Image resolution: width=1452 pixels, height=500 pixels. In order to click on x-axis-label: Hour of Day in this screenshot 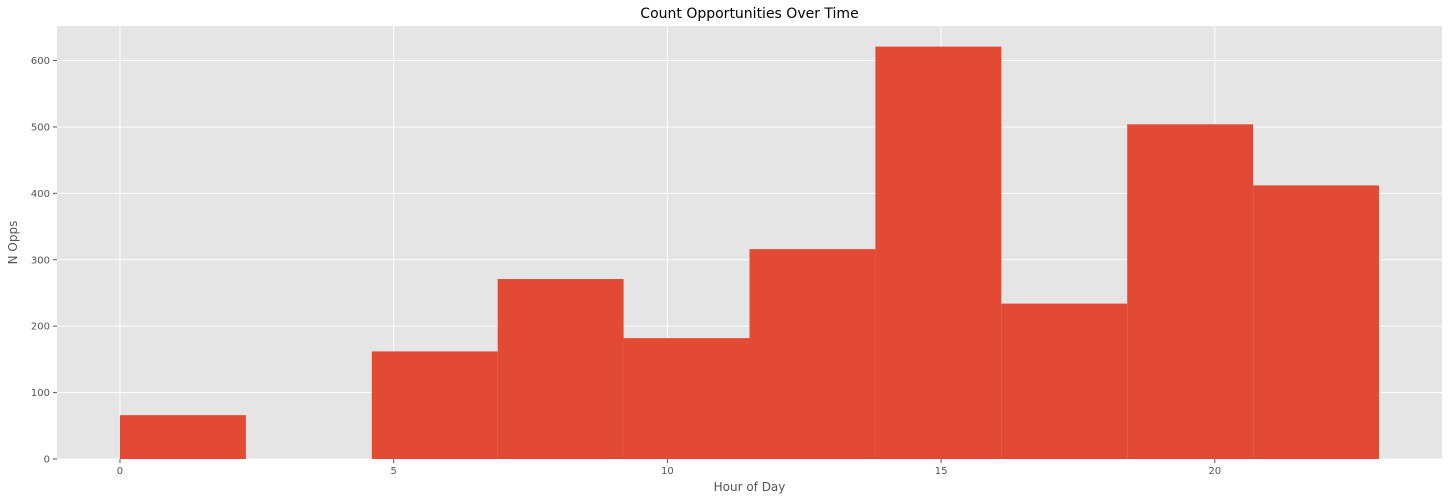, I will do `click(750, 487)`.